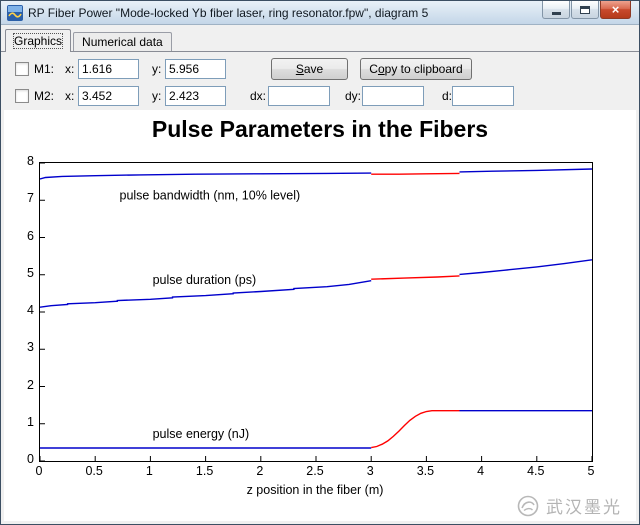  Describe the element at coordinates (370, 471) in the screenshot. I see `x-tick-label: 3` at that location.